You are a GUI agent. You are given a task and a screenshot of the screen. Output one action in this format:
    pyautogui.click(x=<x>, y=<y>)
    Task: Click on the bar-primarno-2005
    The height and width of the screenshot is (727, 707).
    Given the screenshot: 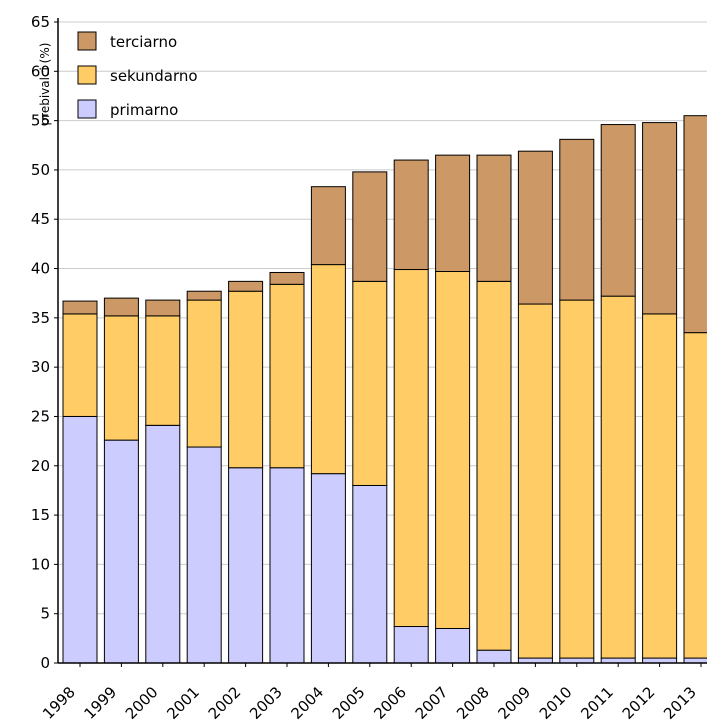 What is the action you would take?
    pyautogui.click(x=370, y=574)
    